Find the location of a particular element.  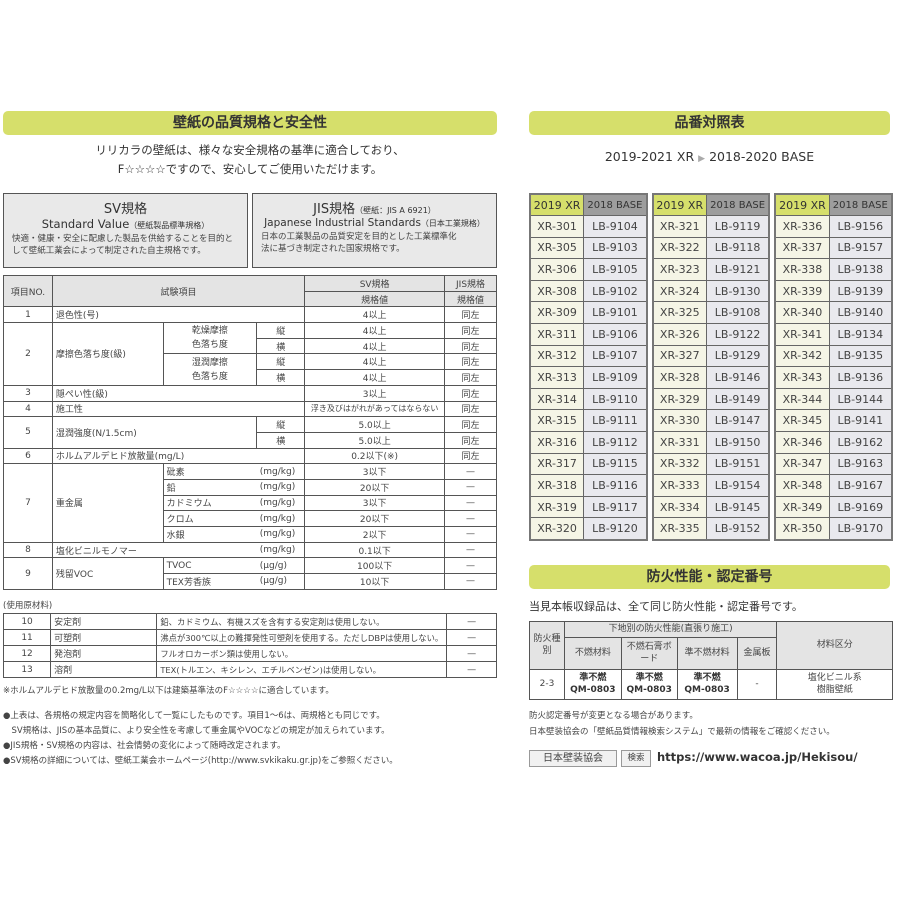

sv-title: SV規格 is located at coordinates (125, 209).